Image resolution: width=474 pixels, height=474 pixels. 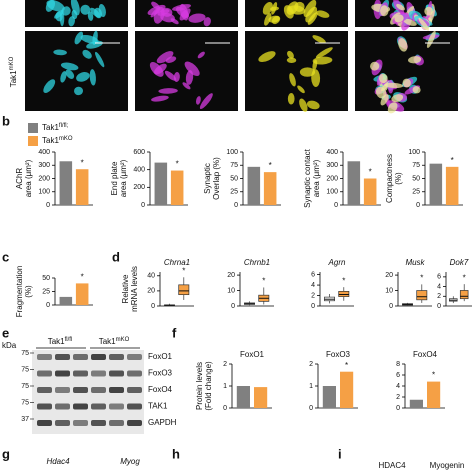 I want to click on blot-group-label: Tak1fl/fl, so click(x=60, y=342).